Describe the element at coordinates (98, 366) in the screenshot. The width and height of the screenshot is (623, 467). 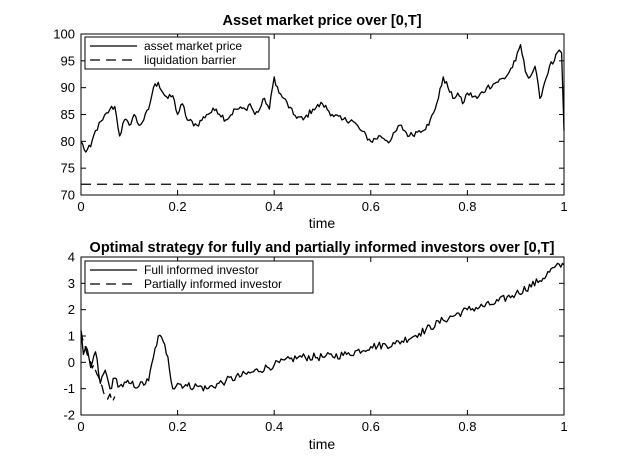
I see `strategy-series-partially-informed-investor` at that location.